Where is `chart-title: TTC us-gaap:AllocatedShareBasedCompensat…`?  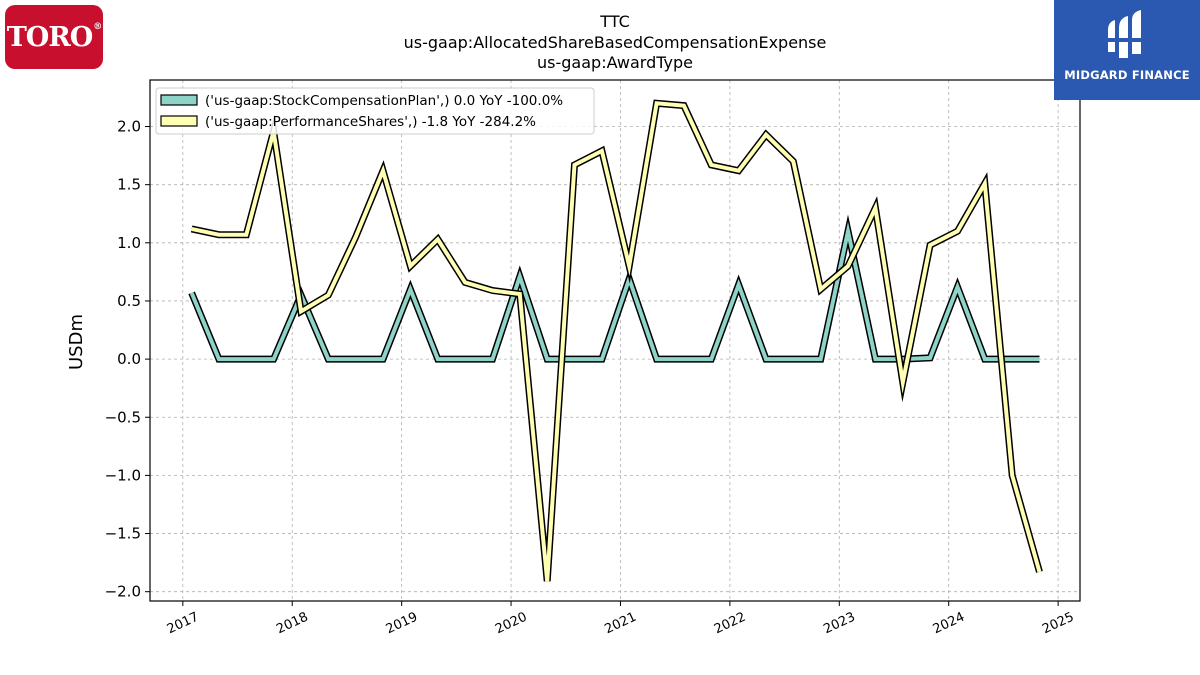
chart-title: TTC us-gaap:AllocatedShareBasedCompensat… is located at coordinates (615, 42).